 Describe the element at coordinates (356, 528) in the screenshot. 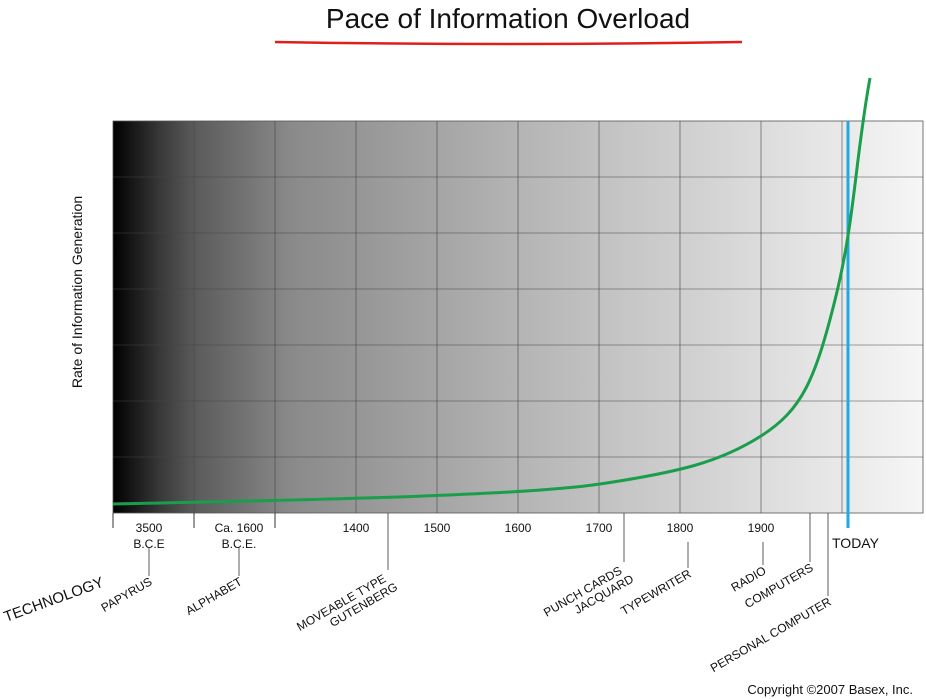

I see `x-tick-label: 1400` at that location.